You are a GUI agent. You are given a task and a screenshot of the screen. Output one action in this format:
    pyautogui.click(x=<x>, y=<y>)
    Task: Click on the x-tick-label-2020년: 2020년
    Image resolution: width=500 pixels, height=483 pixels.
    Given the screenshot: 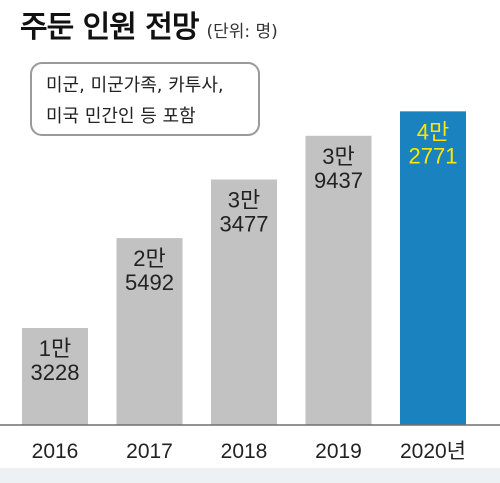 What is the action you would take?
    pyautogui.click(x=433, y=451)
    